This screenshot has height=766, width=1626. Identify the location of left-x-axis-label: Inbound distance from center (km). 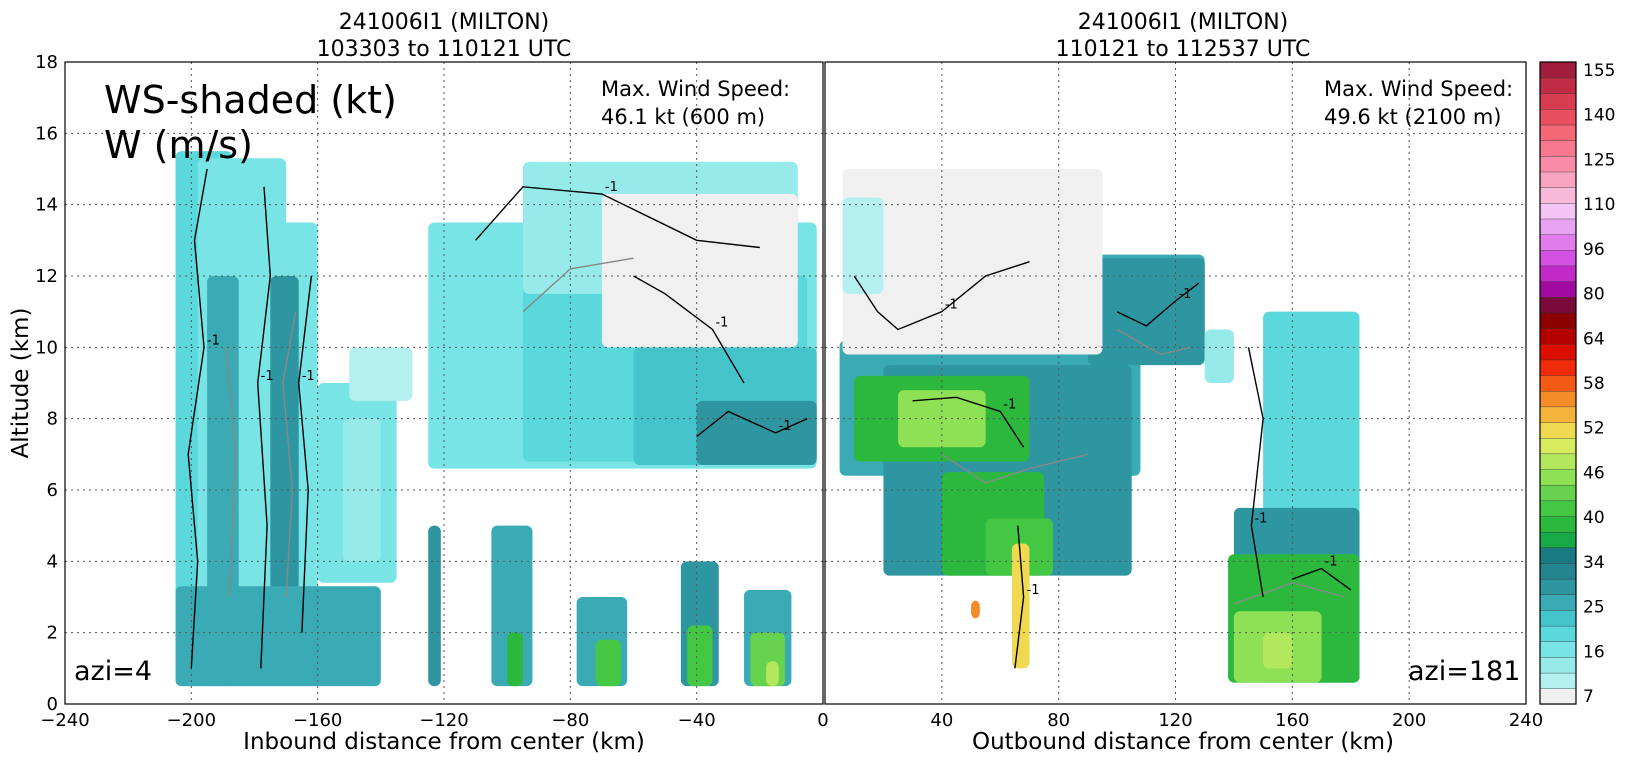
(444, 742).